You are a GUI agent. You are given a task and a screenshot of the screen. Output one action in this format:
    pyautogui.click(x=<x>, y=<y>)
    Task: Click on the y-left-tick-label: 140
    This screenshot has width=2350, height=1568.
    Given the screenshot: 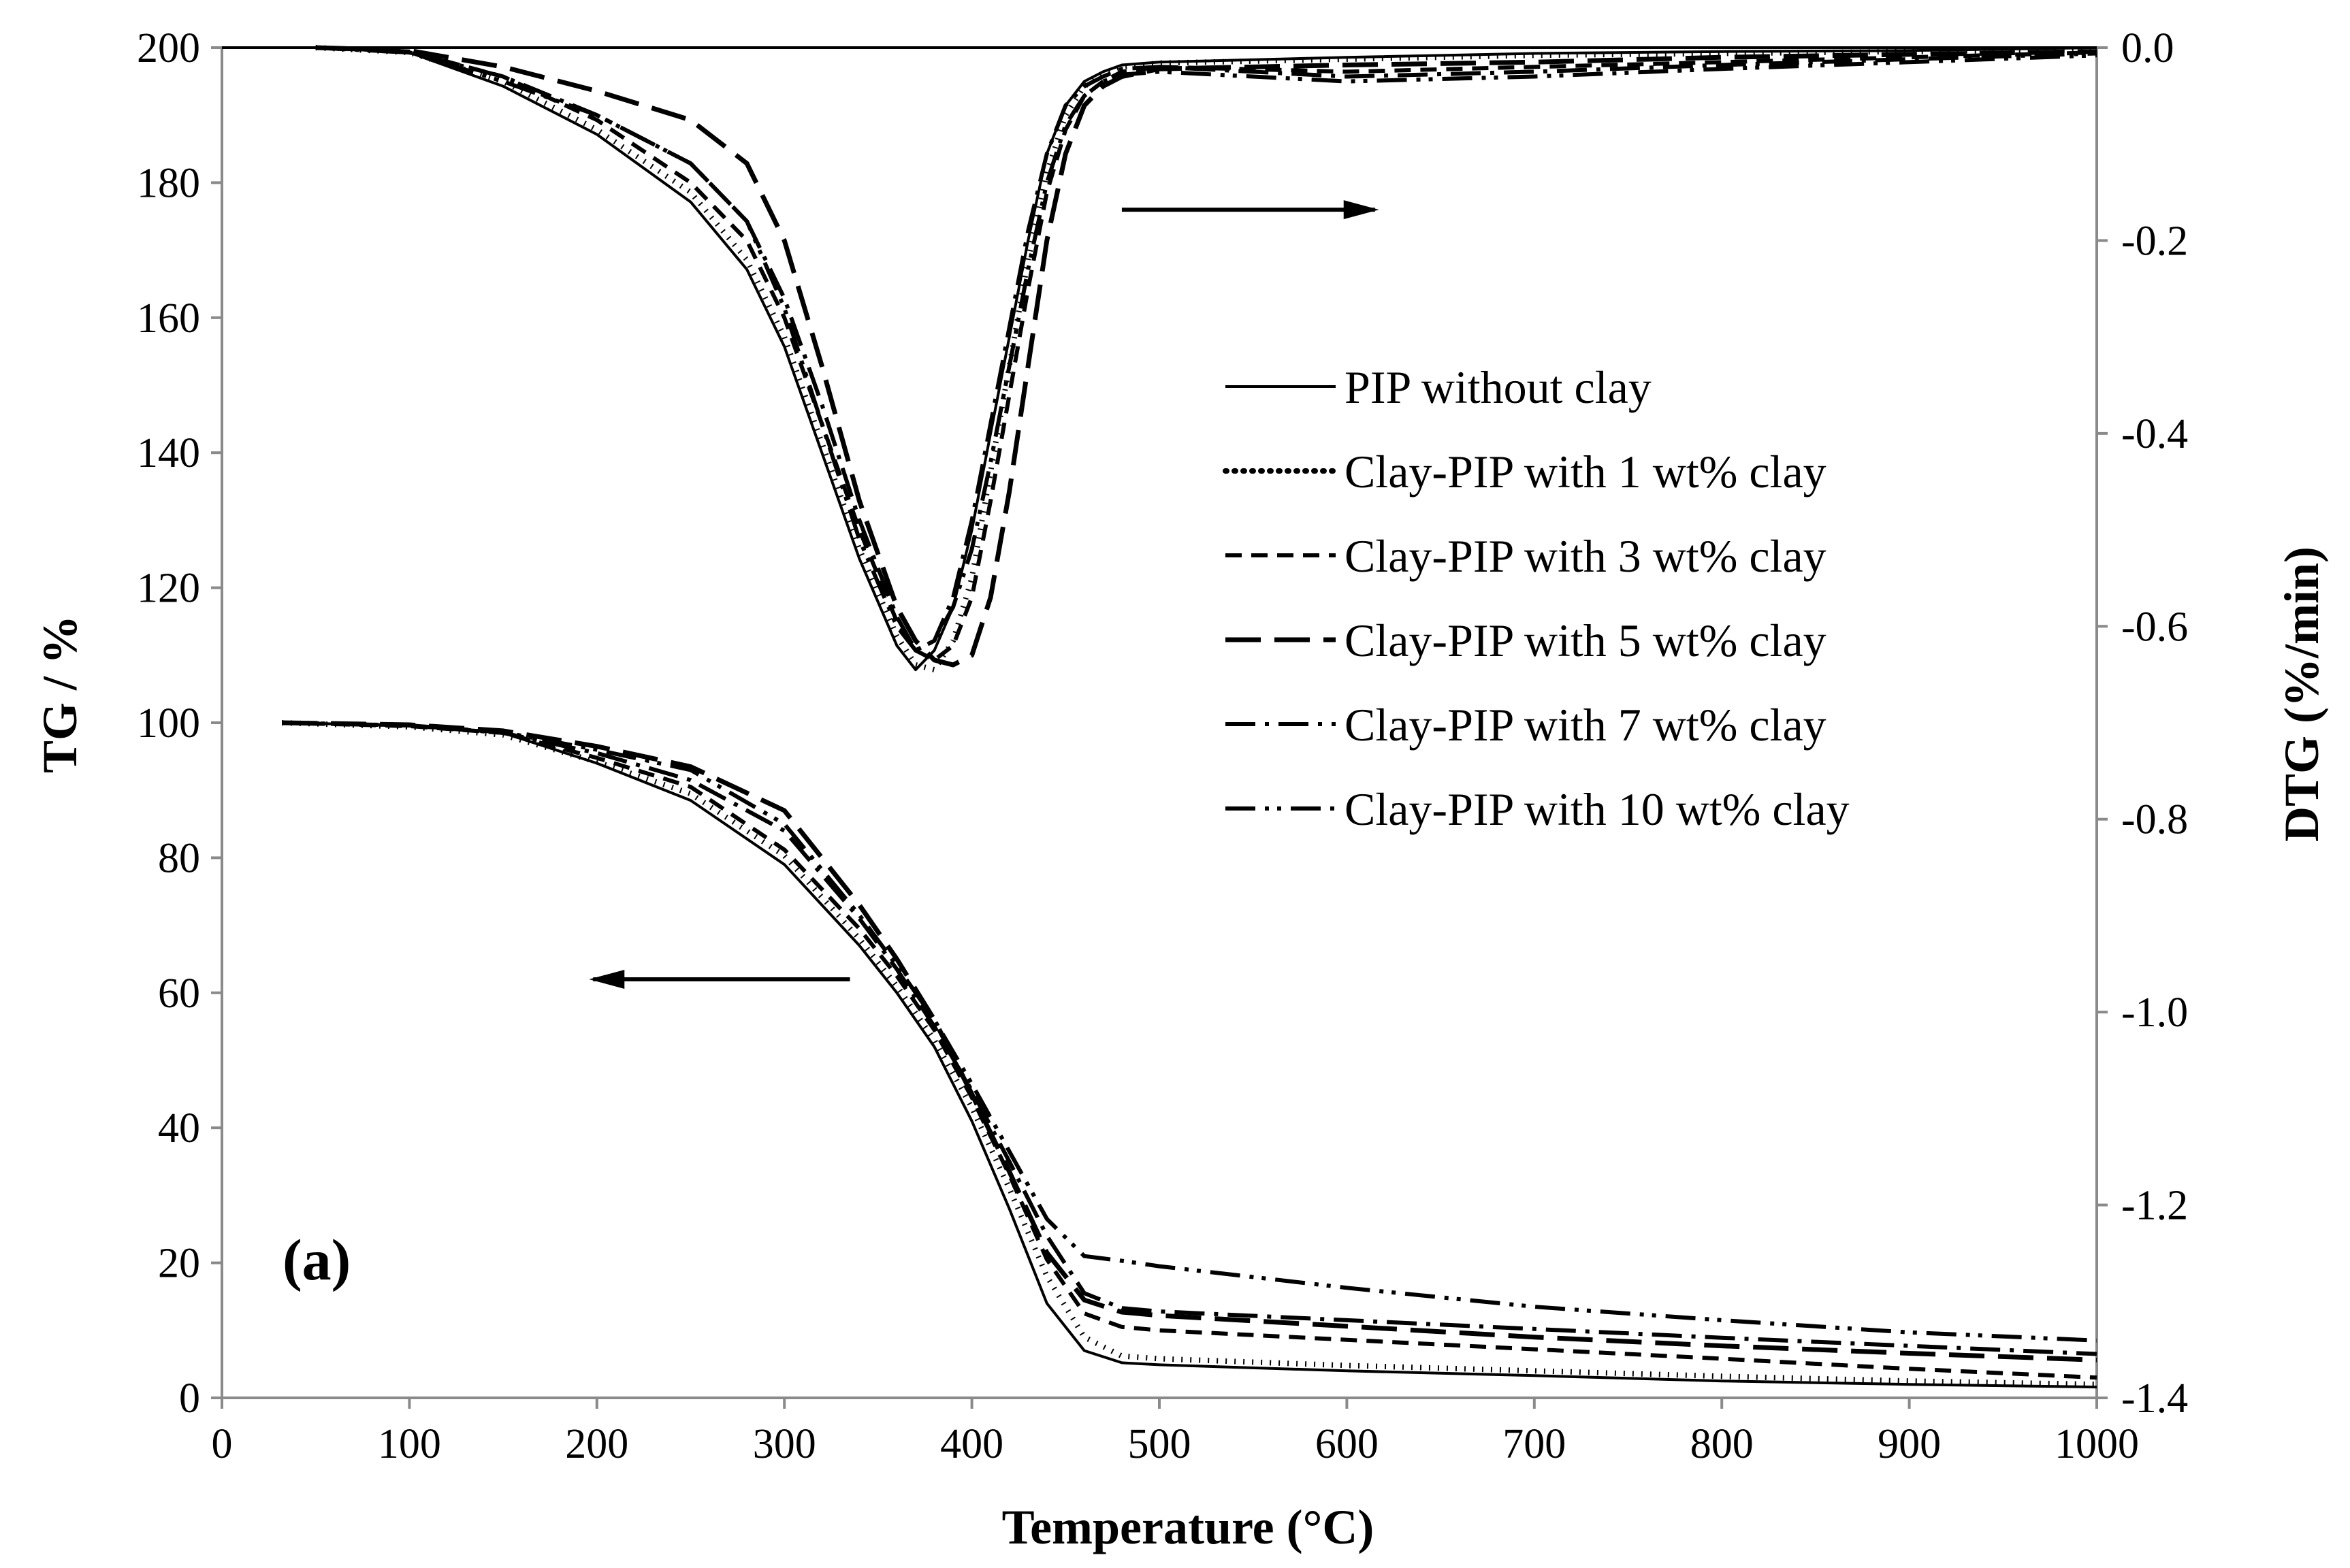 What is the action you would take?
    pyautogui.click(x=168, y=453)
    